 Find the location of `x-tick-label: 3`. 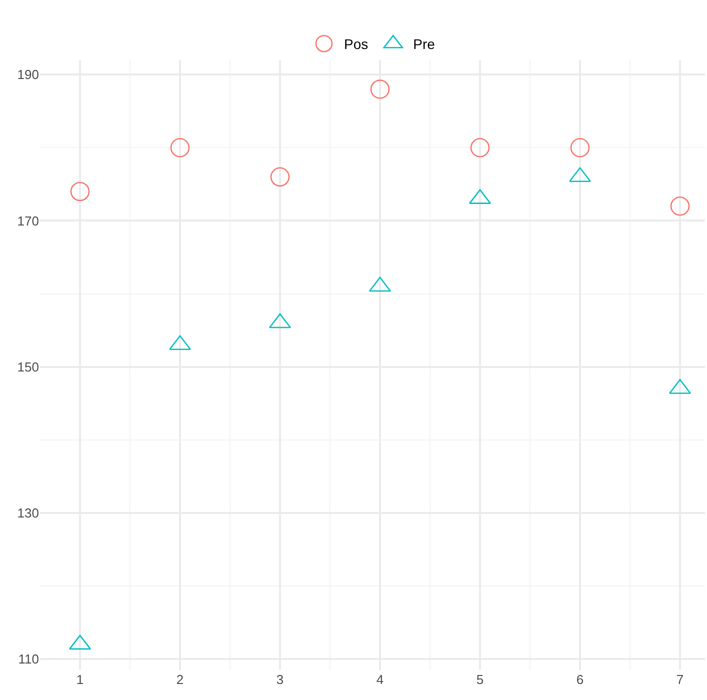

x-tick-label: 3 is located at coordinates (280, 679).